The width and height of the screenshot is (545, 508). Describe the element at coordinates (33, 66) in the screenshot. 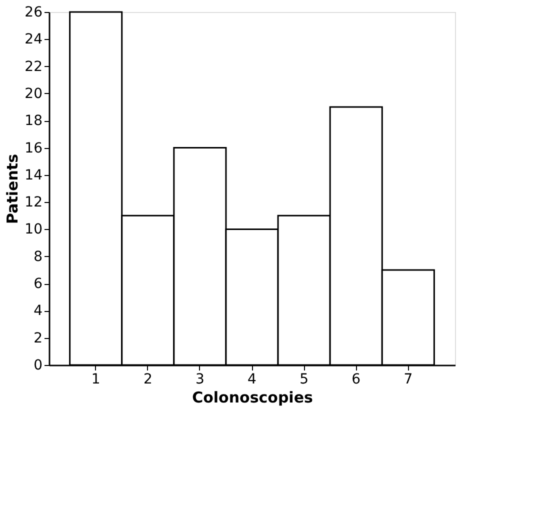

I see `y-tick-label: 22` at that location.